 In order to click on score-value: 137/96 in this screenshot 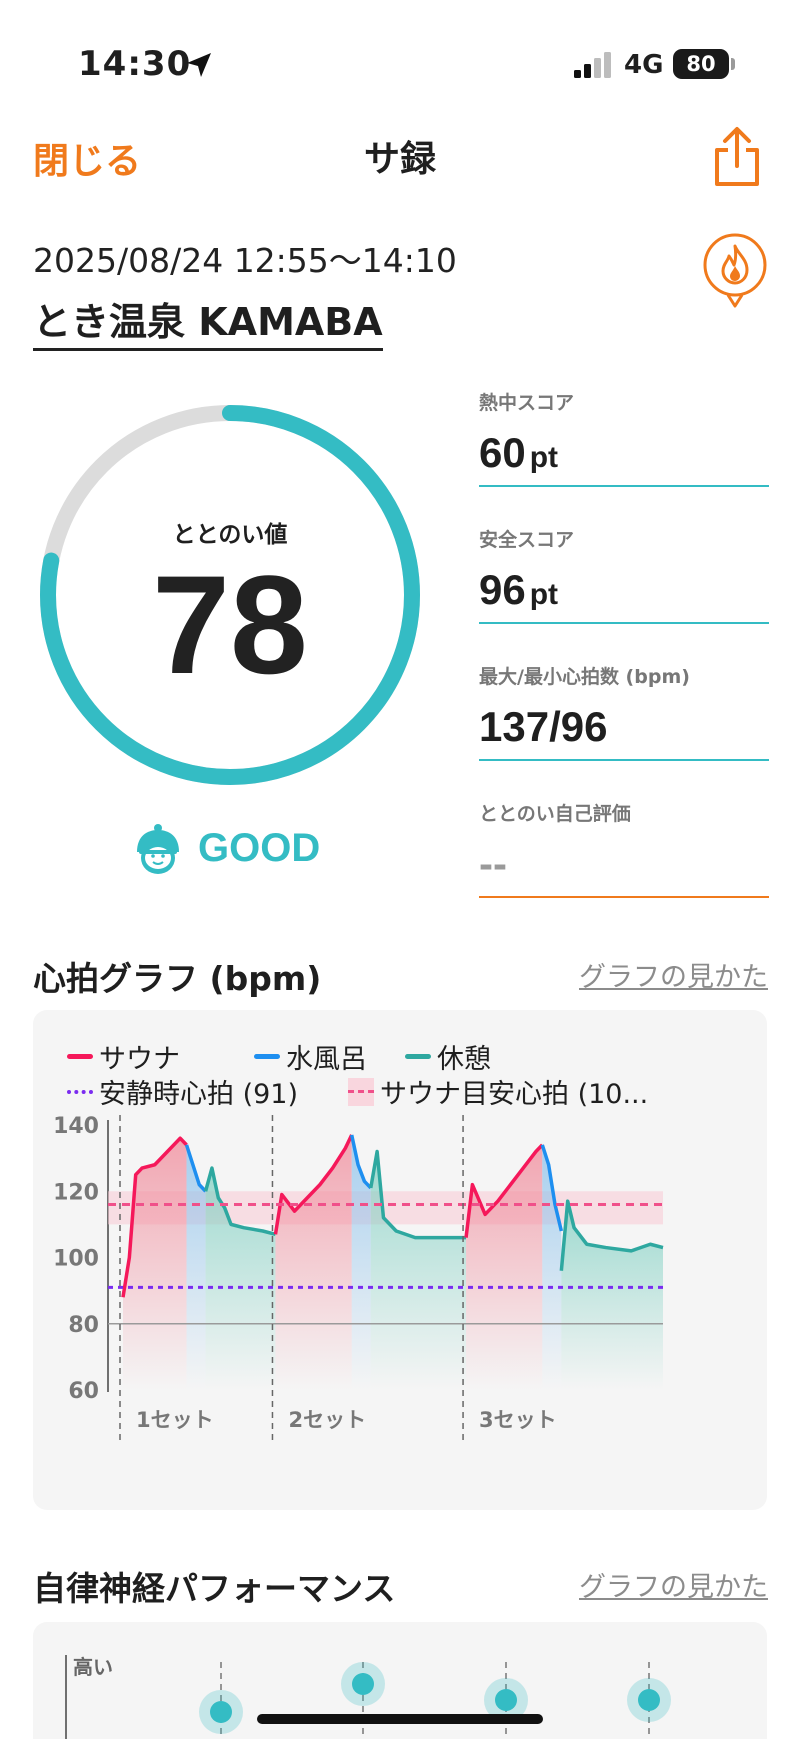, I will do `click(543, 726)`.